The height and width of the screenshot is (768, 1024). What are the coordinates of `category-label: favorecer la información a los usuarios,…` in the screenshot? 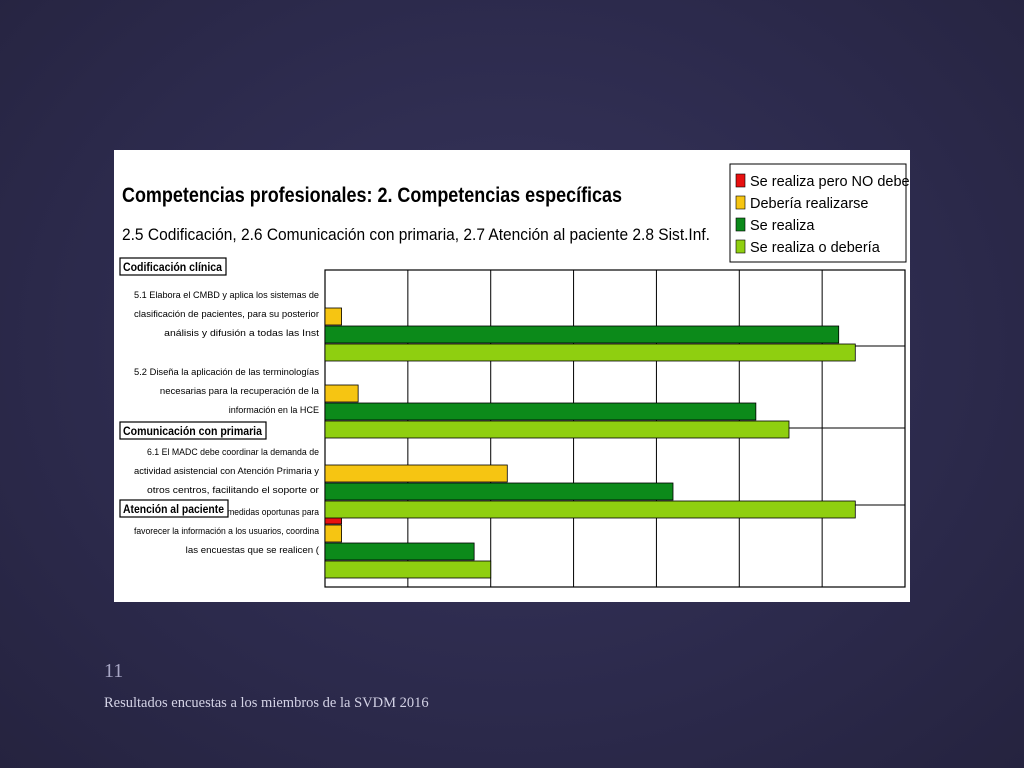 It's located at (227, 531).